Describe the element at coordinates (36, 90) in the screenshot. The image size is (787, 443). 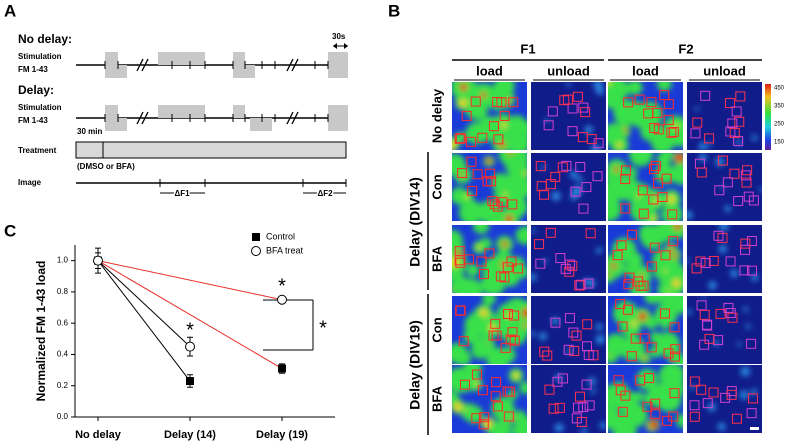
I see `section-title: Delay:` at that location.